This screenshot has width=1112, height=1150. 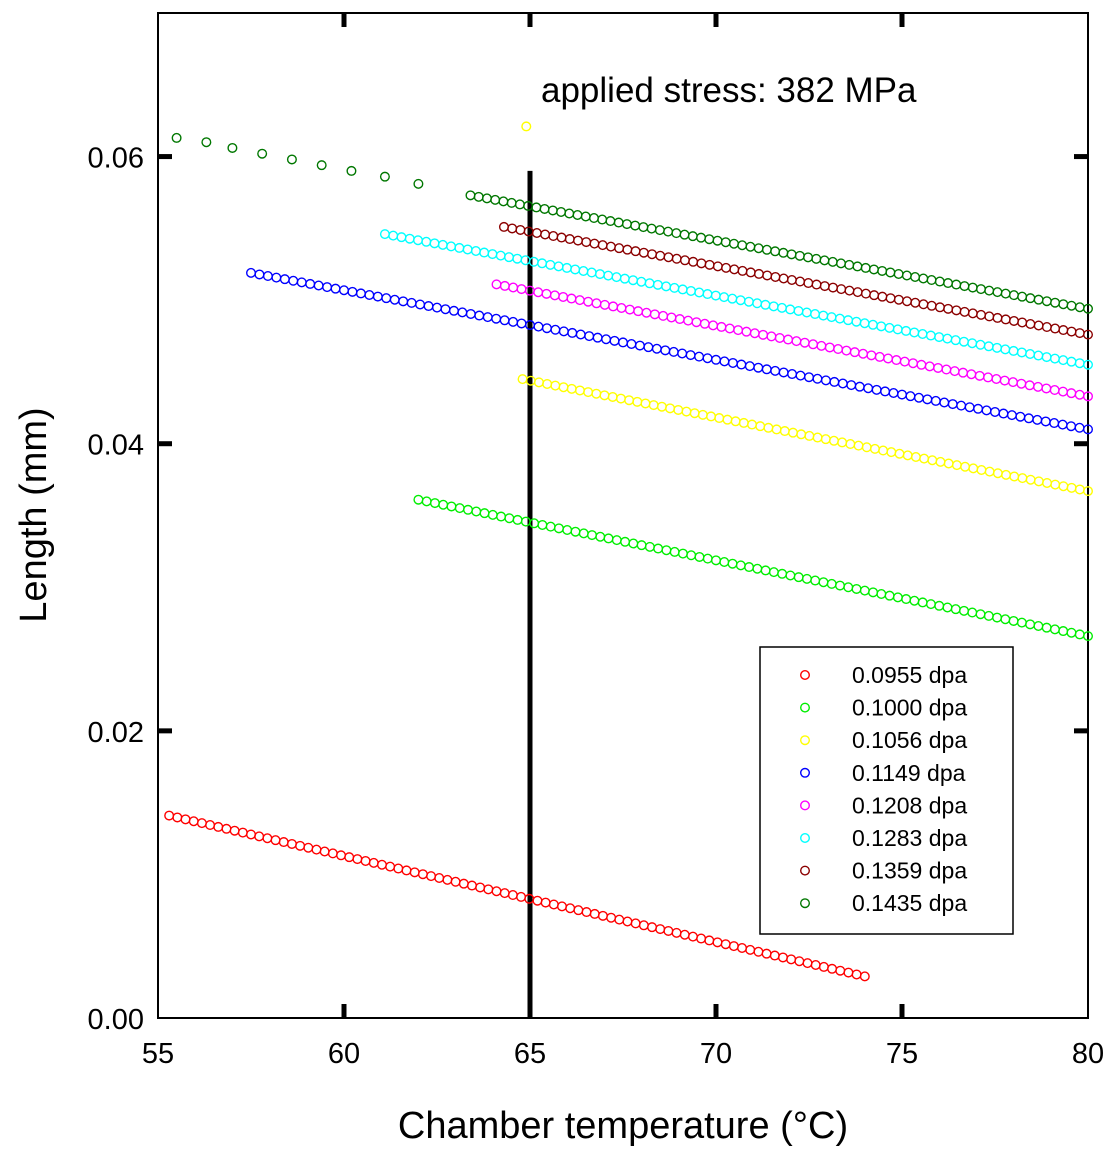 What do you see at coordinates (716, 1054) in the screenshot?
I see `x-tick-label: 70` at bounding box center [716, 1054].